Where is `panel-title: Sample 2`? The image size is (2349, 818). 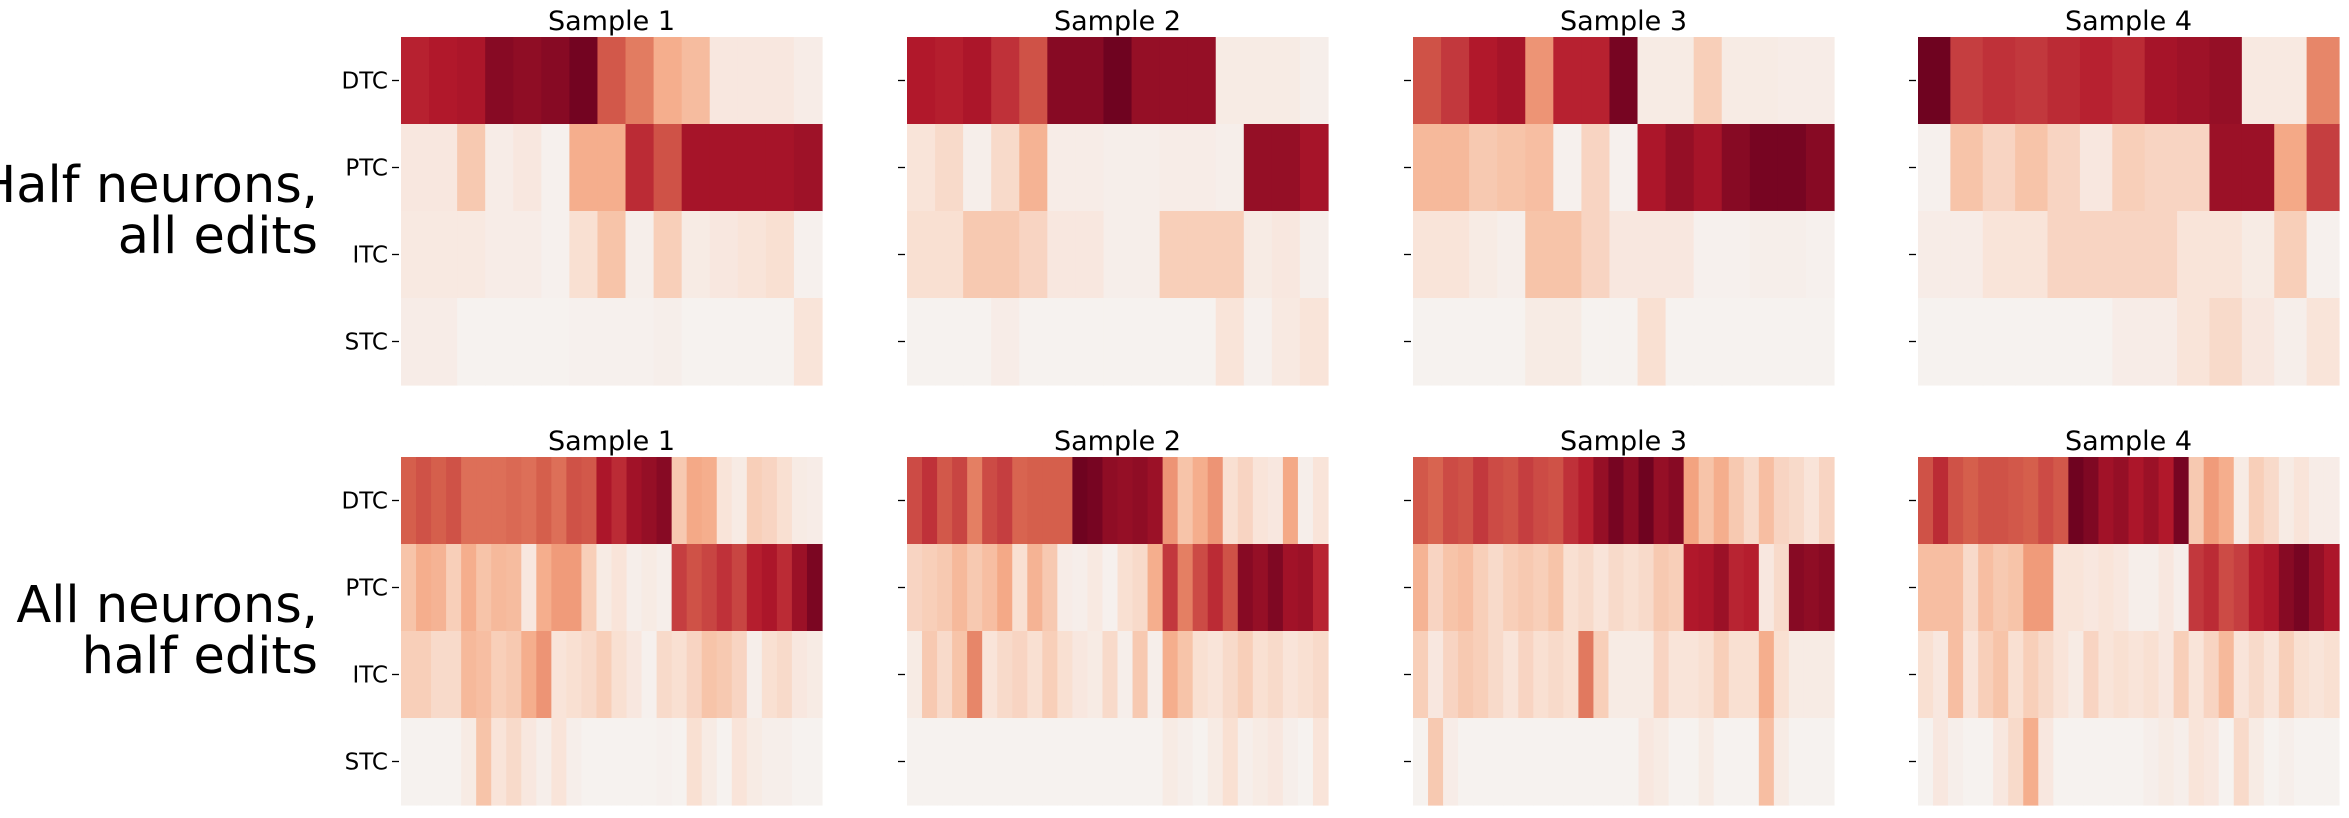 panel-title: Sample 2 is located at coordinates (1117, 21).